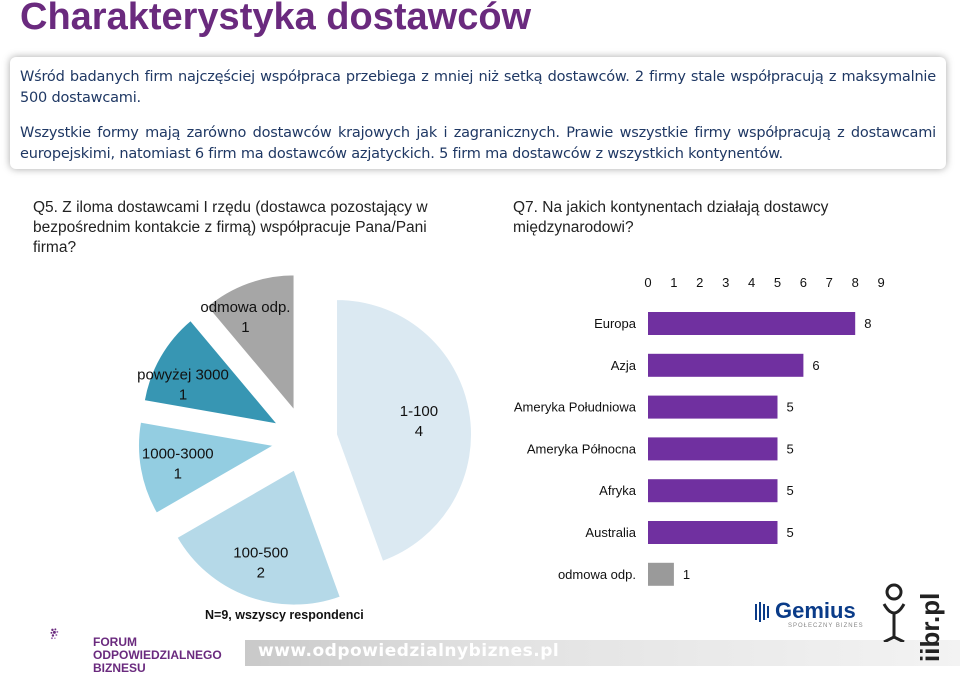  What do you see at coordinates (261, 572) in the screenshot?
I see `pie-value-label: 2` at bounding box center [261, 572].